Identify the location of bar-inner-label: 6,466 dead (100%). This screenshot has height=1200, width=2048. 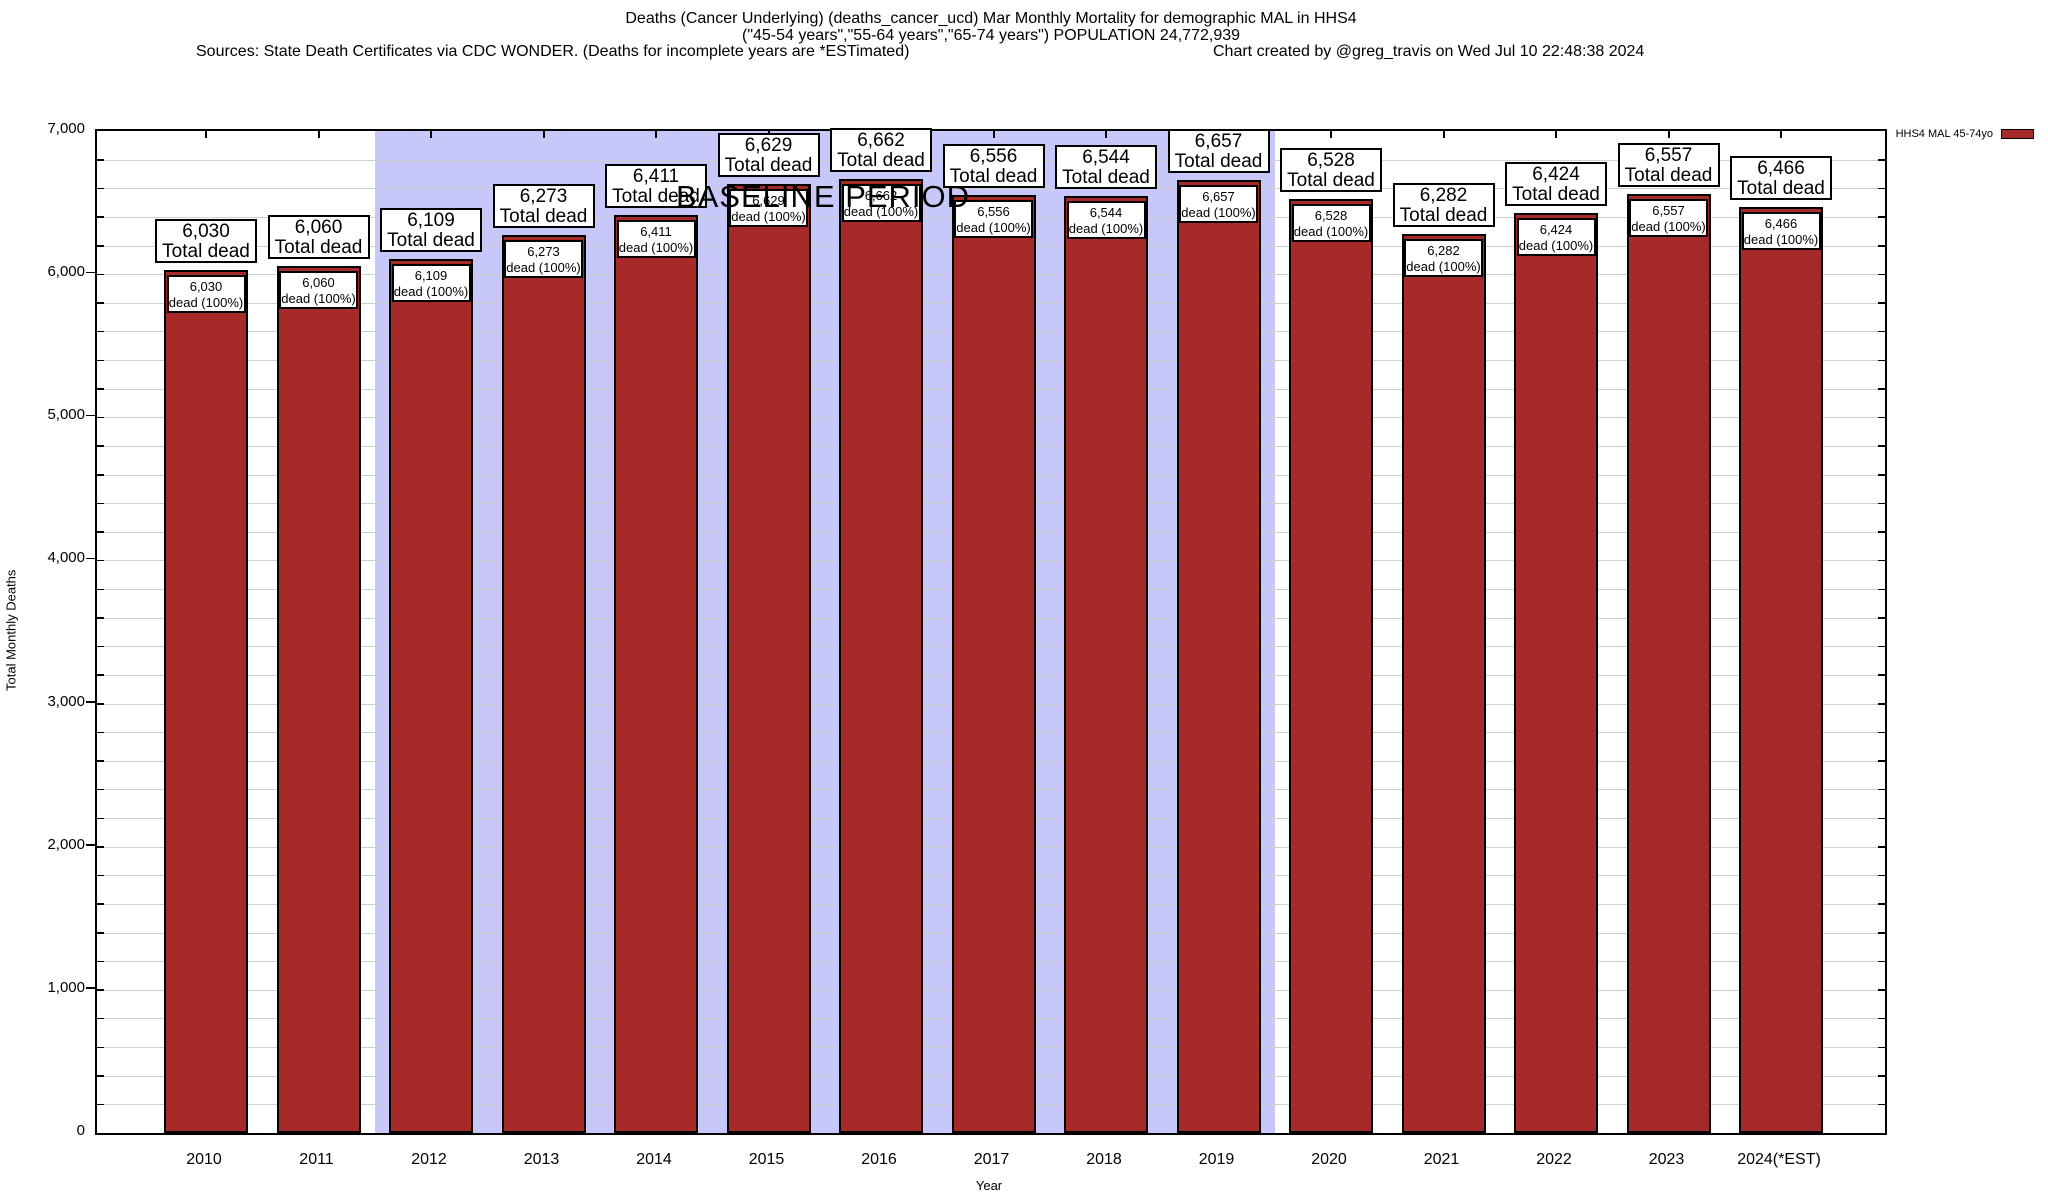
(1781, 231).